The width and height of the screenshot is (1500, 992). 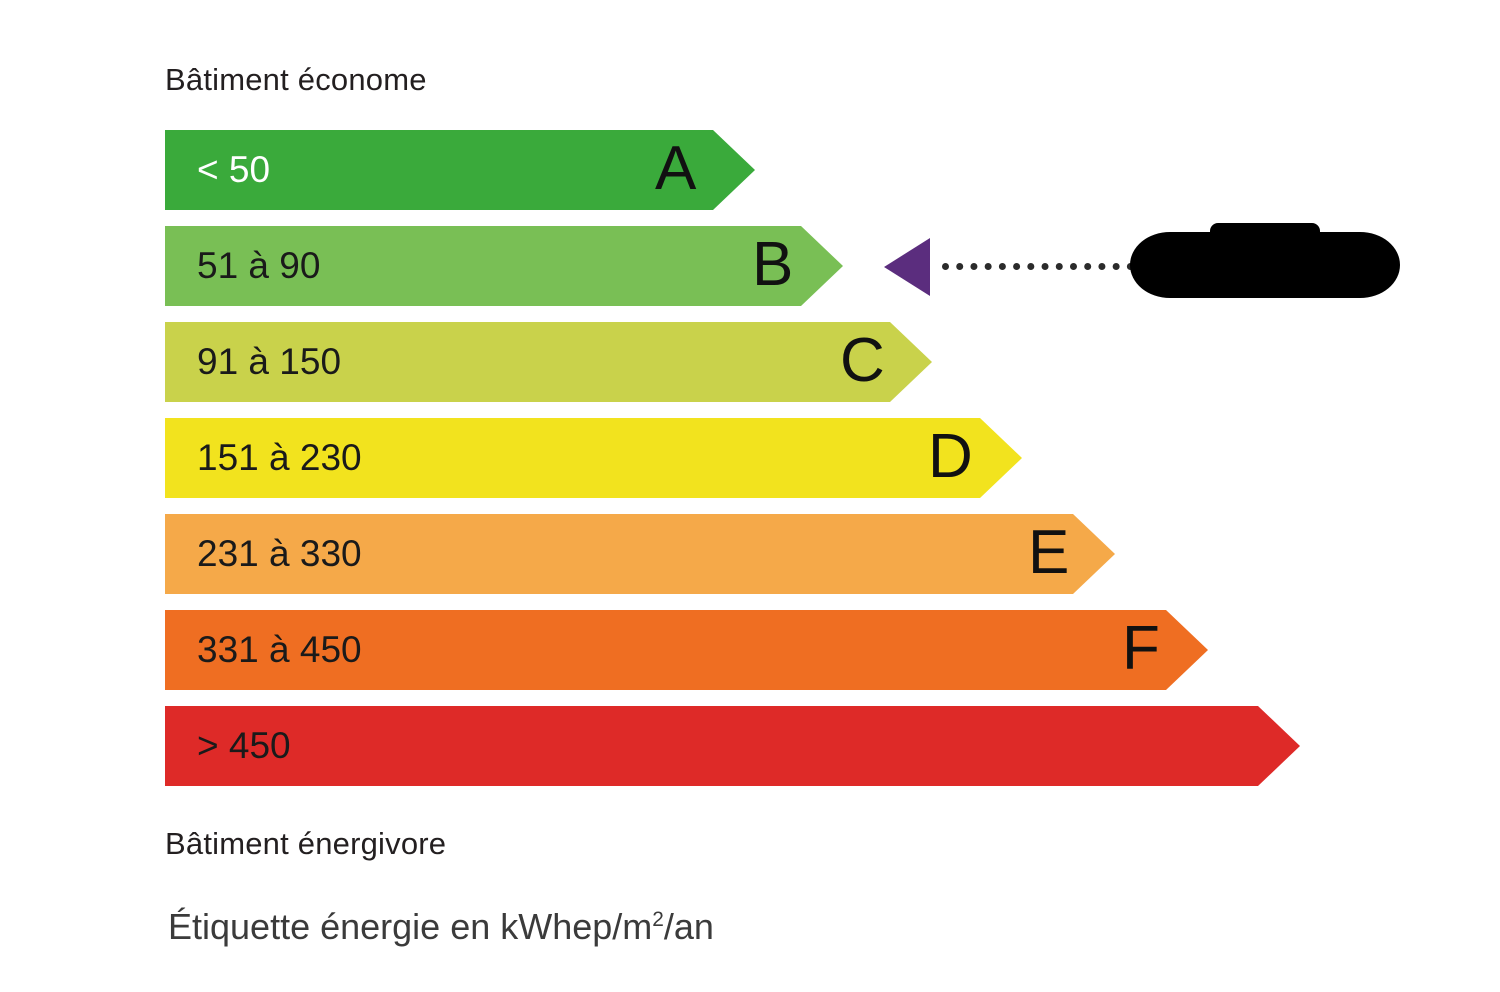 I want to click on energy-band-c: 91 à 150 C, so click(x=548, y=362).